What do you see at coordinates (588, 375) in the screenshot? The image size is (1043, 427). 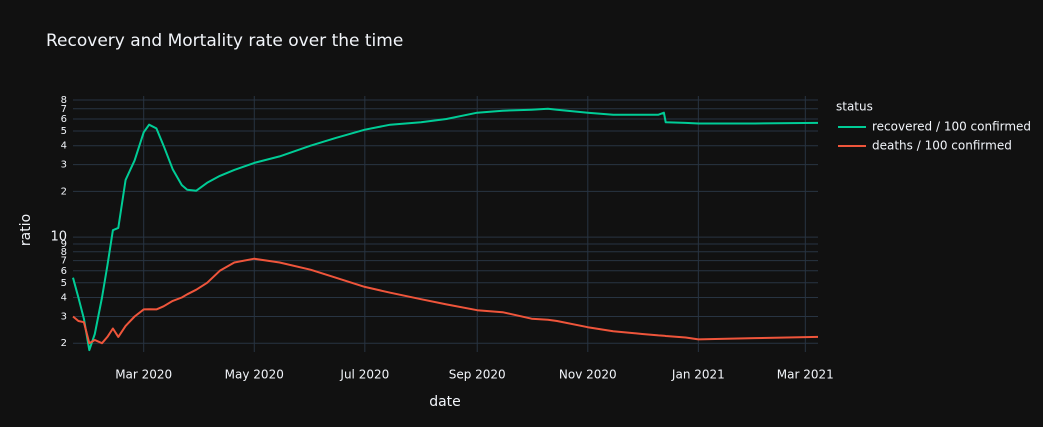 I see `x-tick-label: Nov 2020` at bounding box center [588, 375].